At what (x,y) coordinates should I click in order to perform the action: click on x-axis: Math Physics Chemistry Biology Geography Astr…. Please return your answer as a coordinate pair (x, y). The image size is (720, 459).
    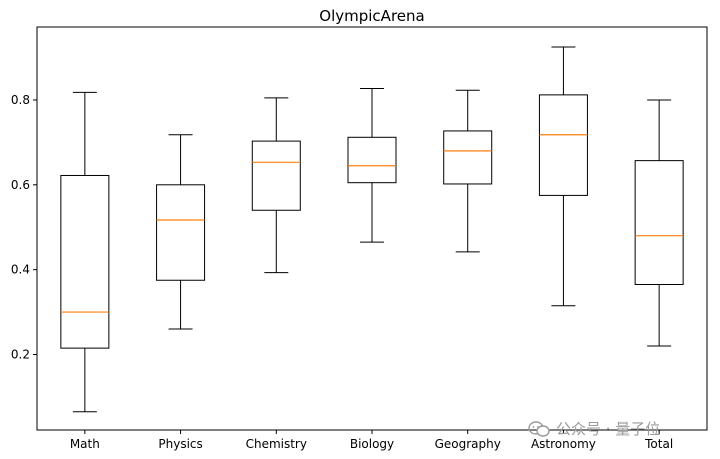
    Looking at the image, I should click on (371, 440).